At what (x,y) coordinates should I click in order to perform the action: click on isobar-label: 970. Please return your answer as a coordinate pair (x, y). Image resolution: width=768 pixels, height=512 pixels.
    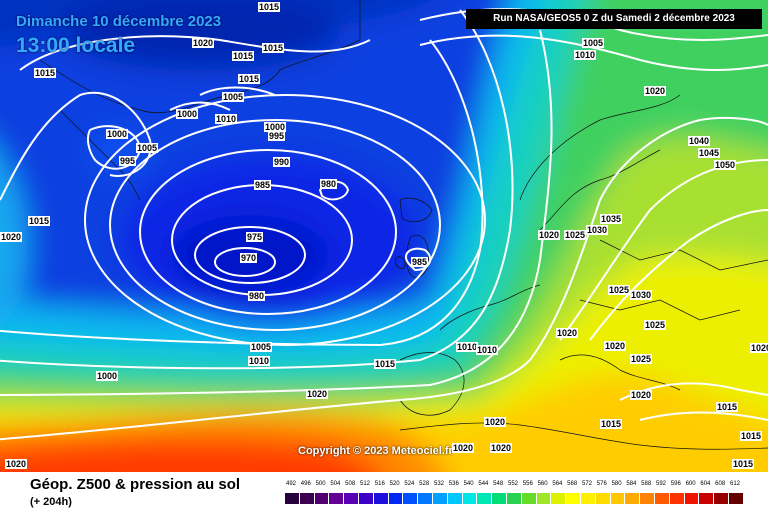
    Looking at the image, I should click on (249, 258).